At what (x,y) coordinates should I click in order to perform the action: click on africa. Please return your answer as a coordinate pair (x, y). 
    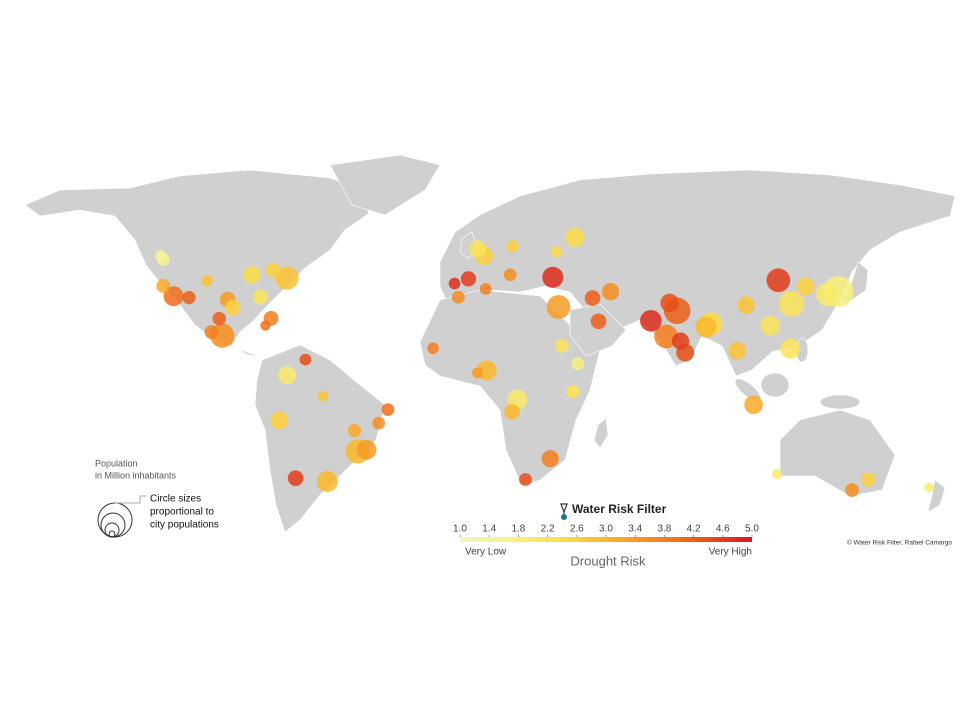
    Looking at the image, I should click on (510, 388).